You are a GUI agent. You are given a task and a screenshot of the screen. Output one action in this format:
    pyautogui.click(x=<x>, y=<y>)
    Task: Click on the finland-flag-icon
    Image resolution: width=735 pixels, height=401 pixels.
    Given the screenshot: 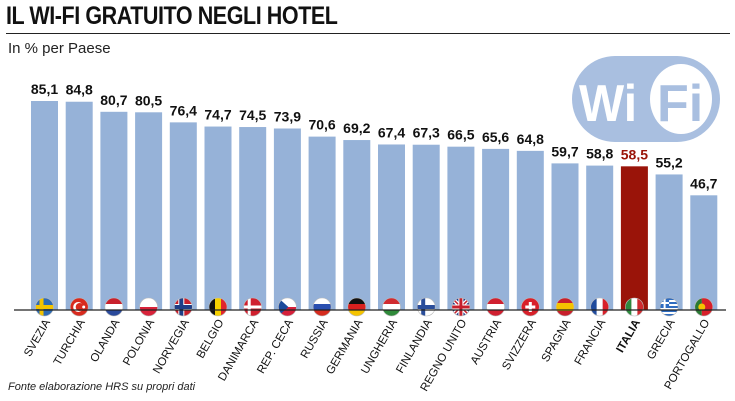 What is the action you would take?
    pyautogui.click(x=426, y=307)
    